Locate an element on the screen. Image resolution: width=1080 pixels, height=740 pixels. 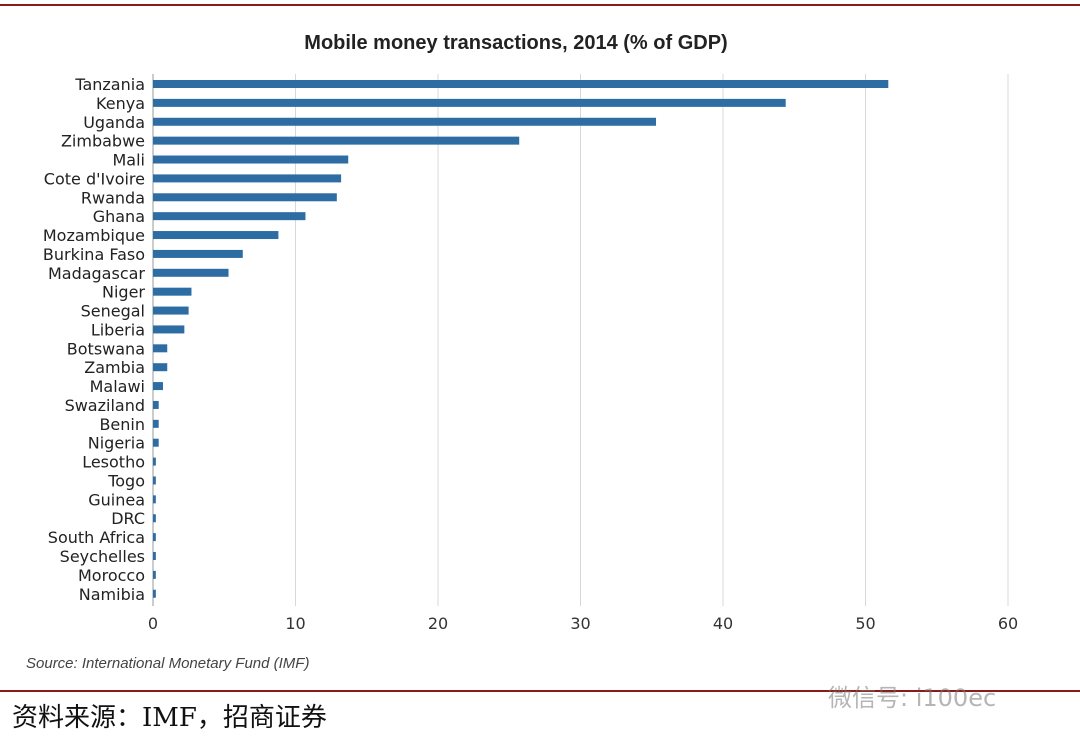
category-label: Senegal is located at coordinates (113, 311).